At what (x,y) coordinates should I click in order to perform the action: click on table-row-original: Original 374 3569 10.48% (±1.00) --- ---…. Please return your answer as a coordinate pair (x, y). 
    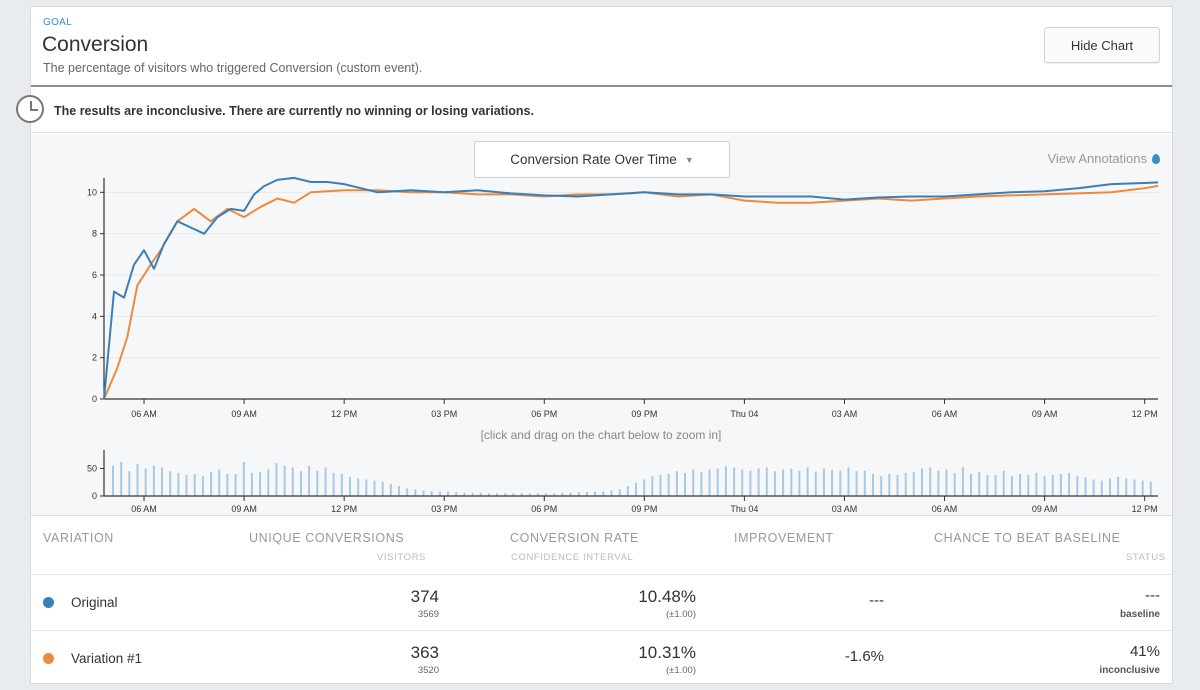
    Looking at the image, I should click on (601, 602).